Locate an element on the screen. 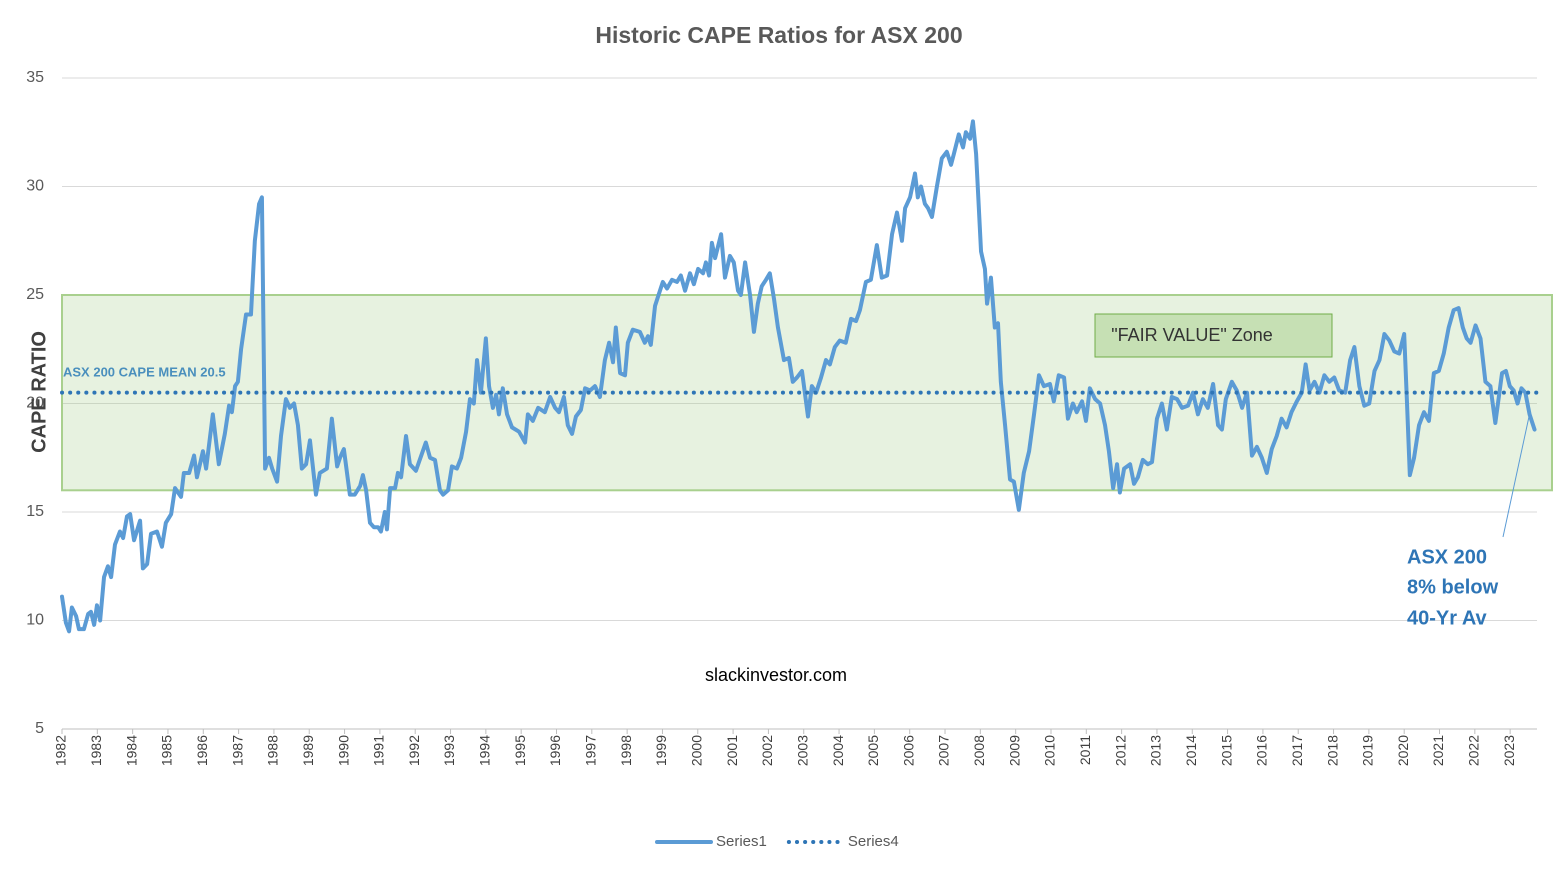 This screenshot has height=874, width=1558. x-tick-label: 1989 is located at coordinates (308, 750).